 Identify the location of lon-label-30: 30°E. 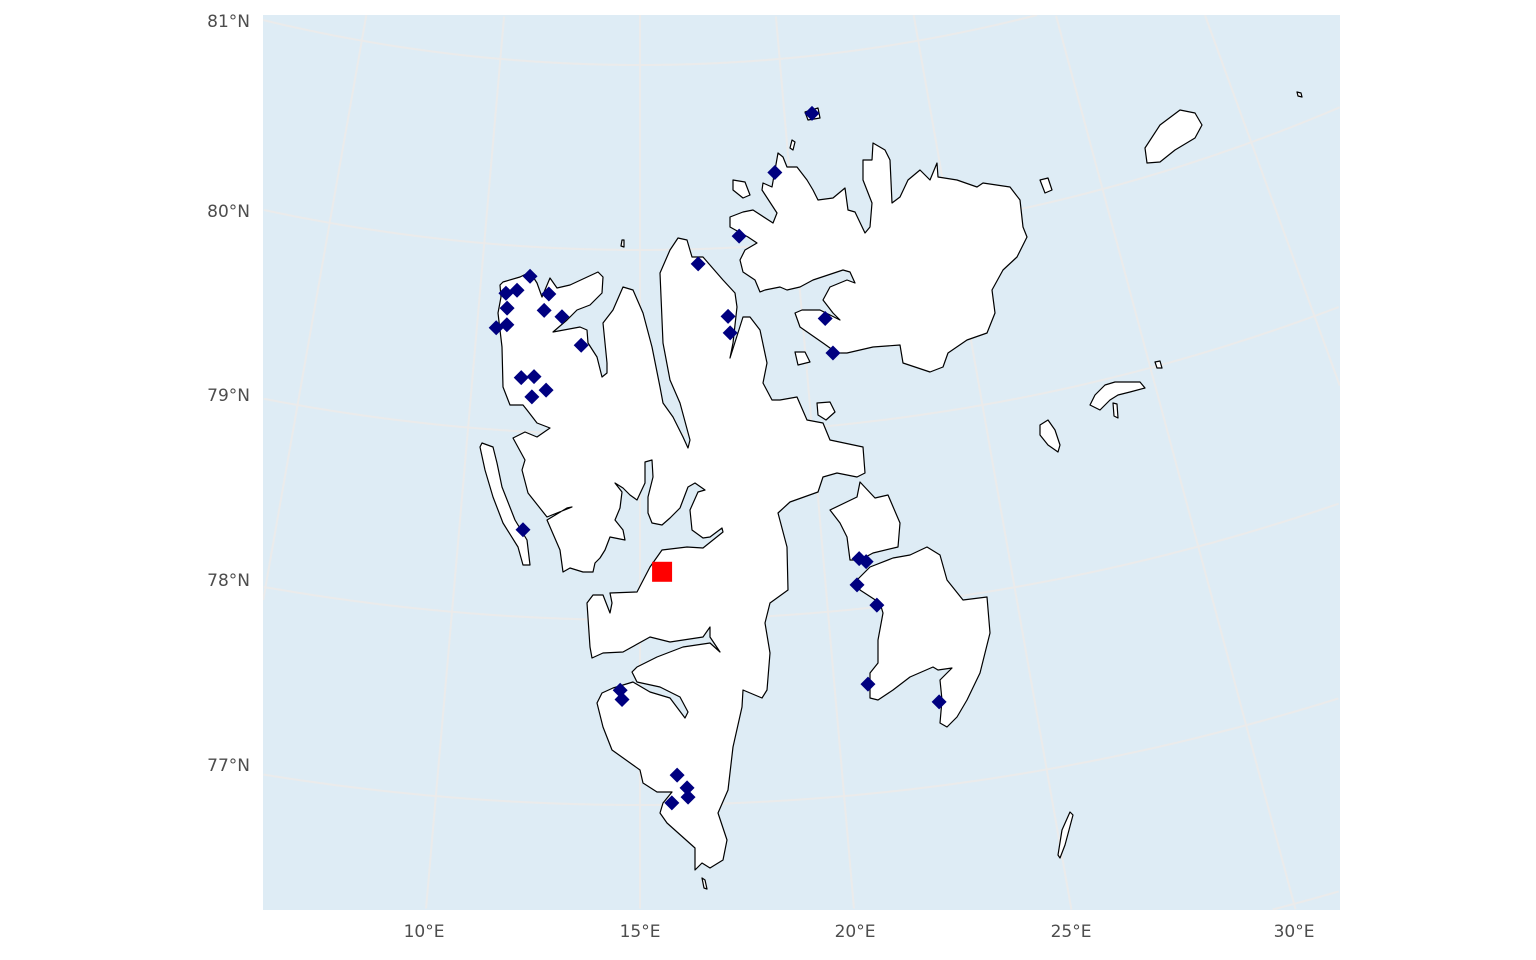
(1294, 932).